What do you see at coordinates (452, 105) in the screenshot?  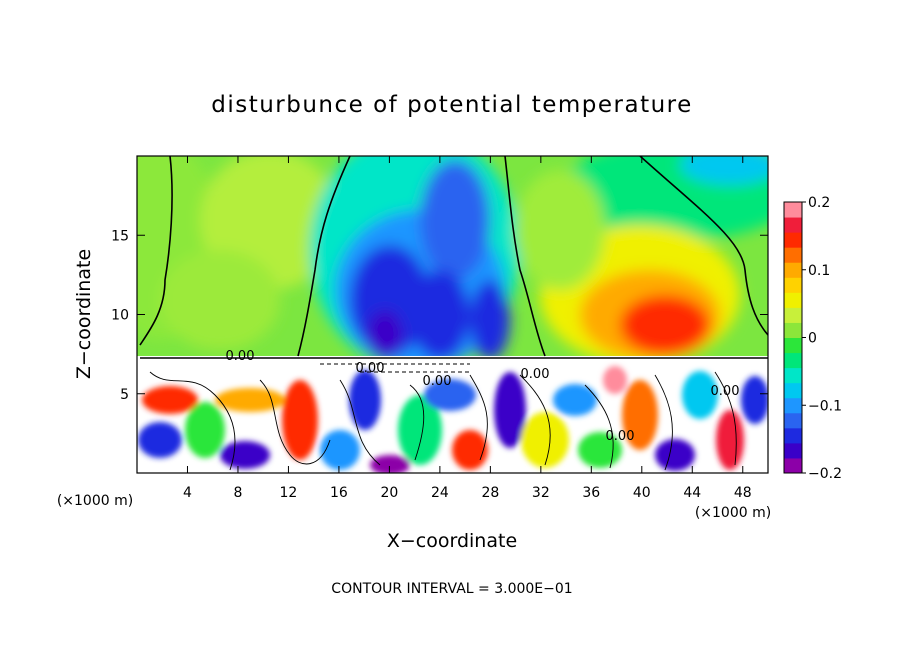 I see `chart-title: disturbunce of potential temperature` at bounding box center [452, 105].